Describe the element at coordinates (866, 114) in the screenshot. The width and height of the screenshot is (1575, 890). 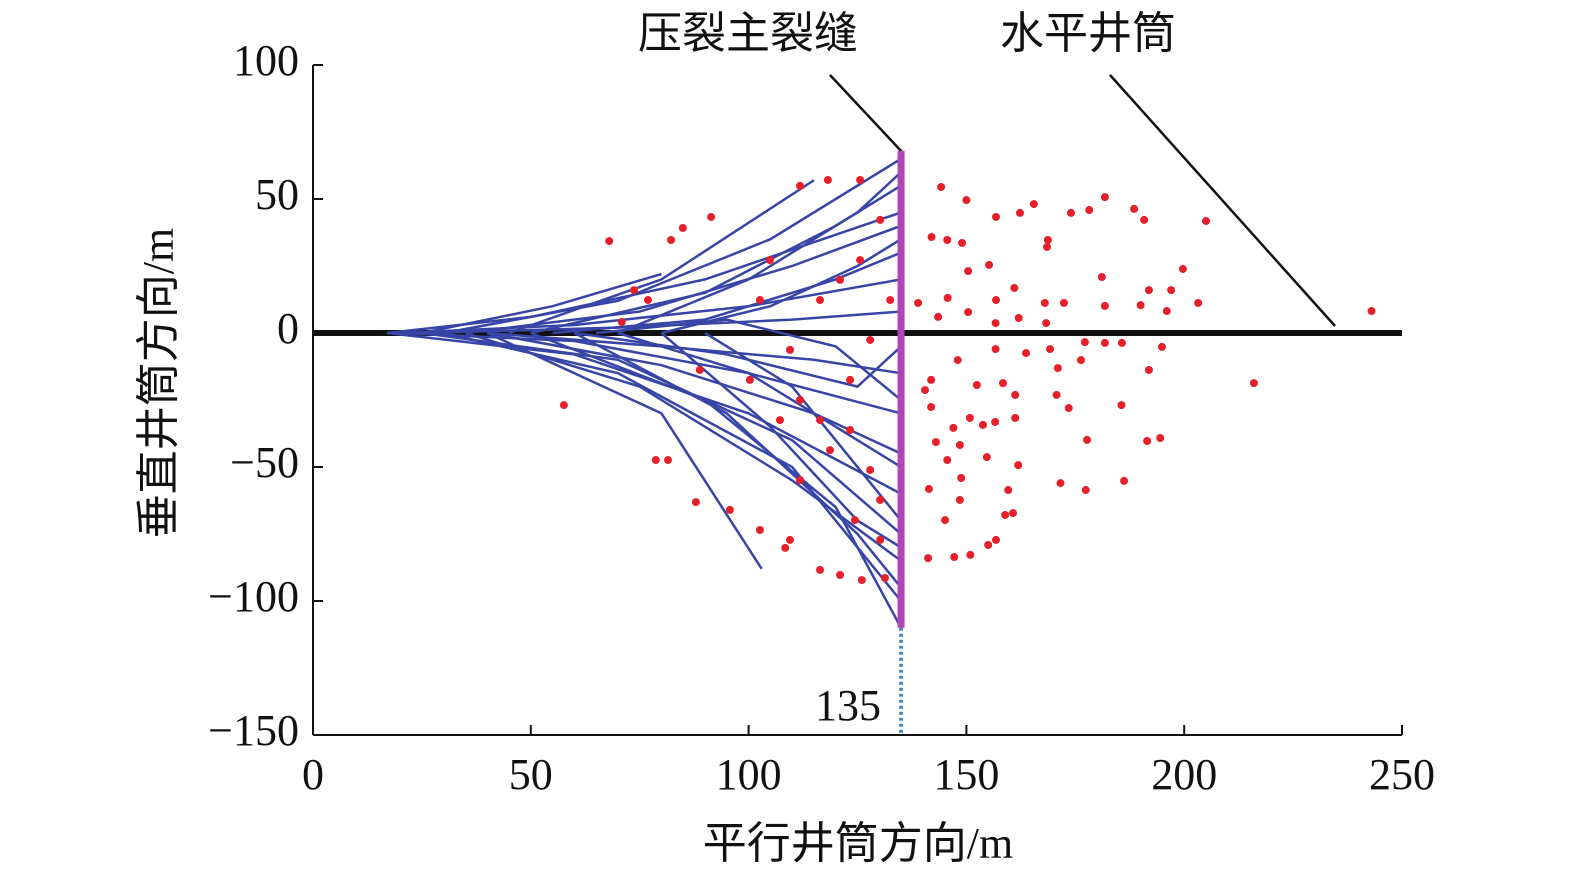
I see `fracture-leader` at that location.